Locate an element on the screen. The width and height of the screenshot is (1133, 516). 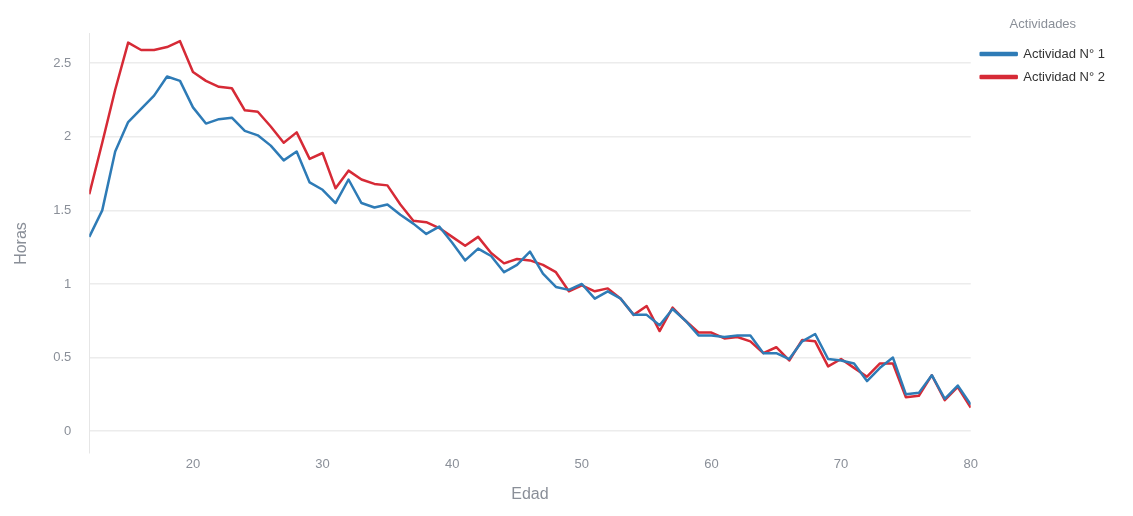
y-tick-label: 2.5 is located at coordinates (62, 62).